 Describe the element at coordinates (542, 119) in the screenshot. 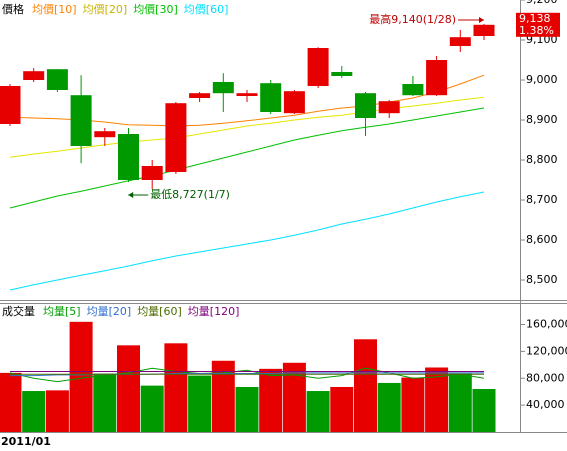

I see `y-tick-label: 8,900` at that location.